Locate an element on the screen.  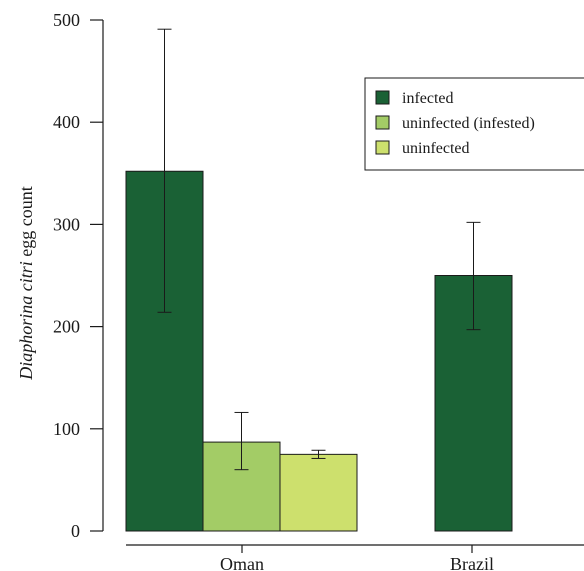
y-axis-ticks: 0 100 200 300 400 500 is located at coordinates (78, 275).